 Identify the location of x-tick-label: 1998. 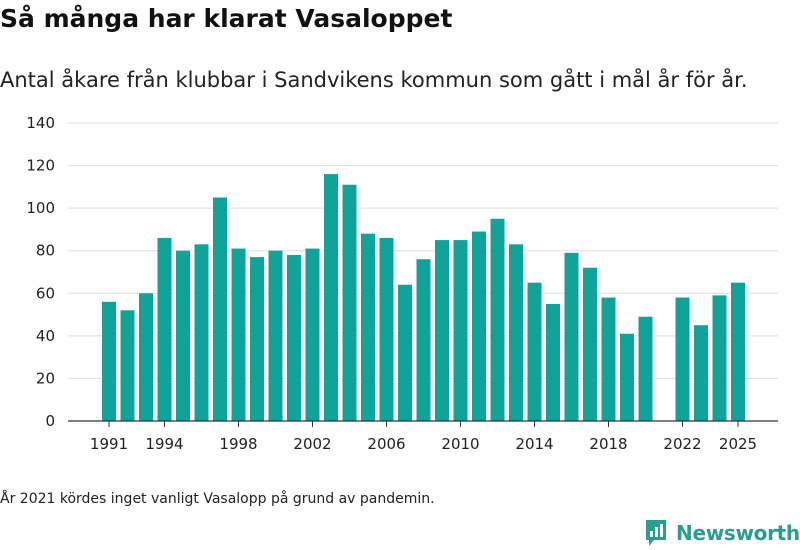
(238, 444).